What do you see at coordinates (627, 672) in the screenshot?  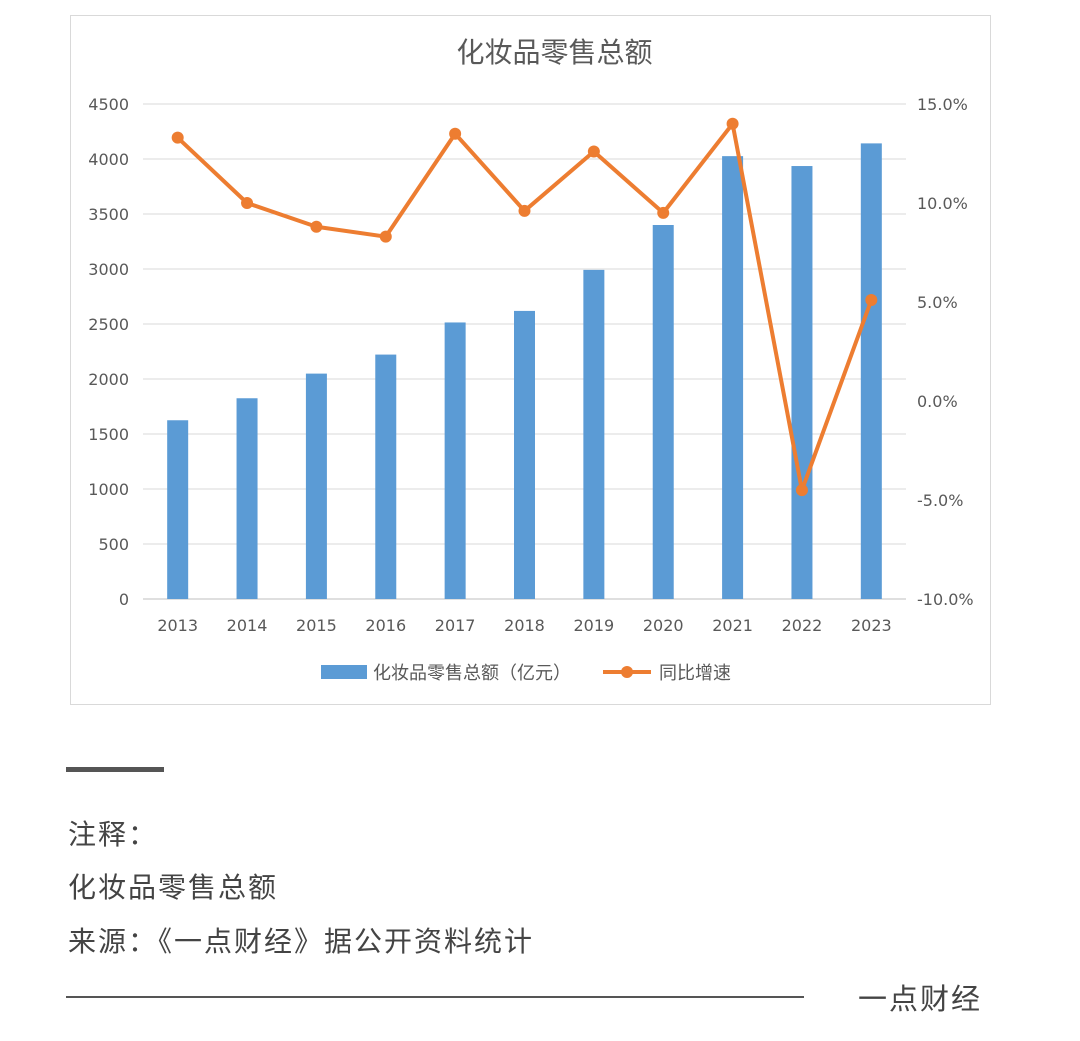 I see `legend-marker-line` at bounding box center [627, 672].